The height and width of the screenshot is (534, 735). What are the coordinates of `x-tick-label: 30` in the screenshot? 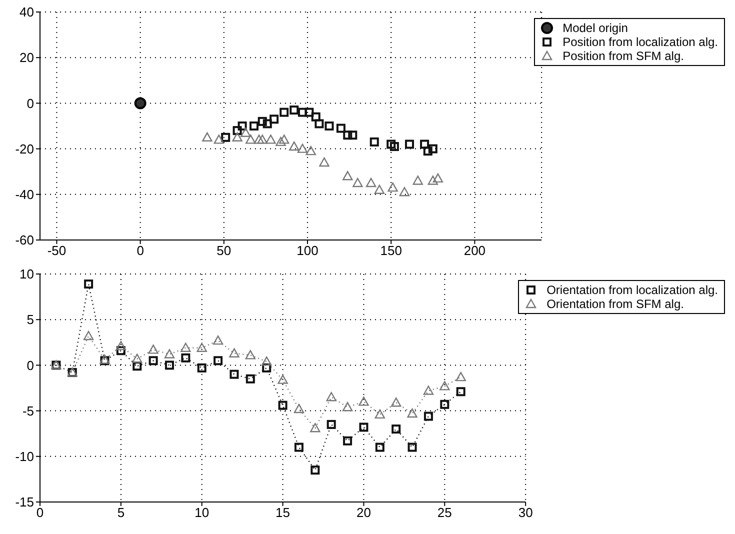 It's located at (525, 512).